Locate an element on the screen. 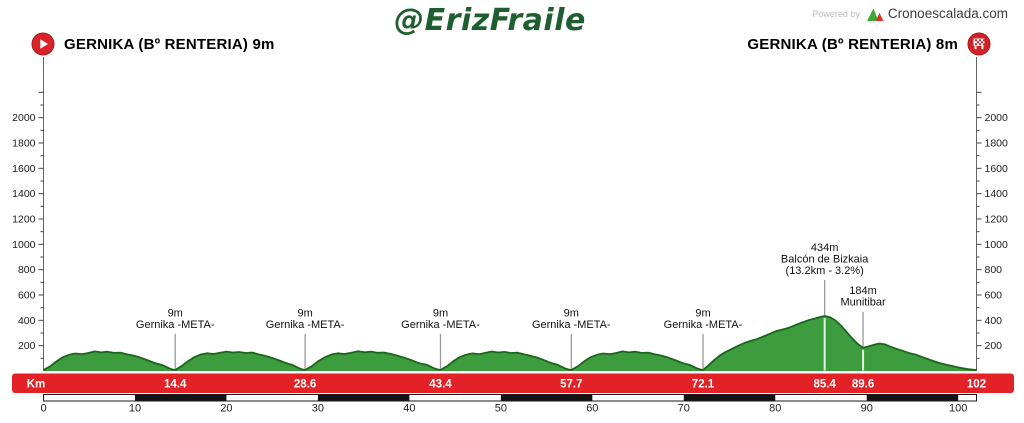  km-bar-value: 102 is located at coordinates (976, 385).